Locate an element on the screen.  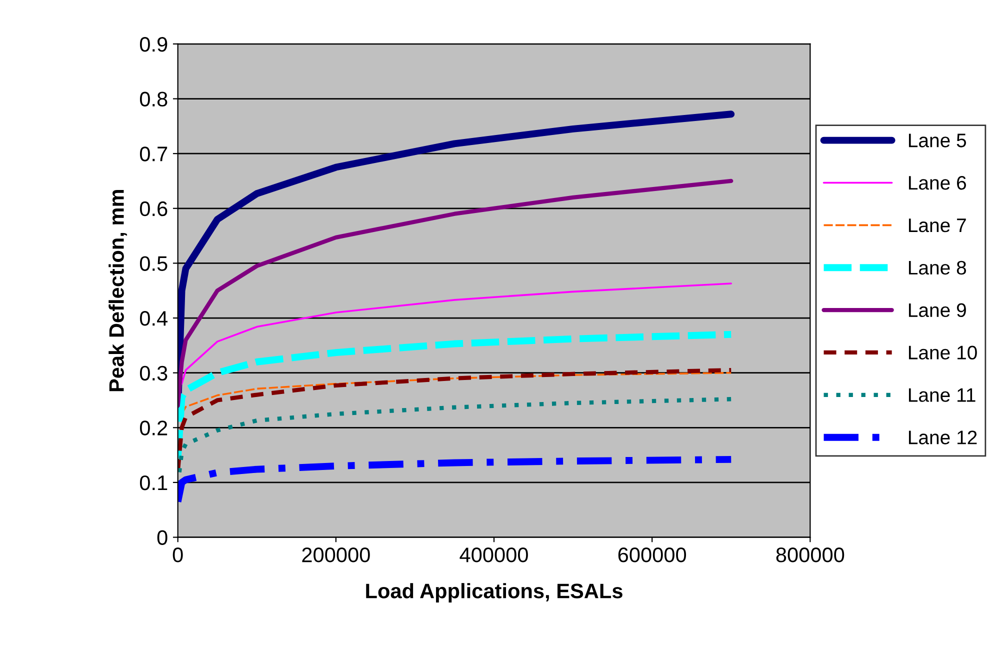
y-tick-label: 0.7 is located at coordinates (154, 154).